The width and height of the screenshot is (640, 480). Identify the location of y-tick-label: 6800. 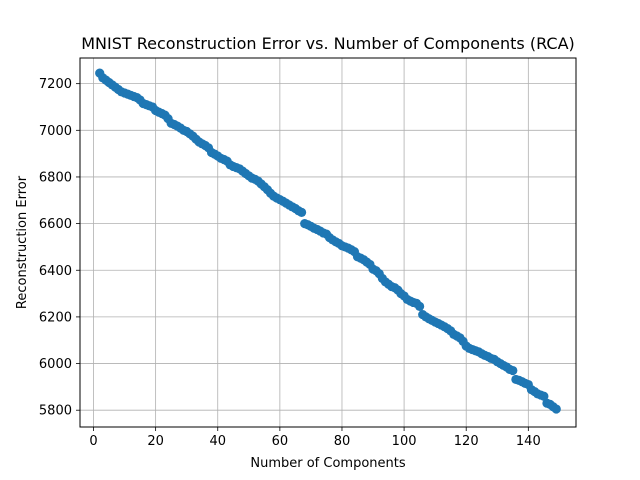
(55, 177).